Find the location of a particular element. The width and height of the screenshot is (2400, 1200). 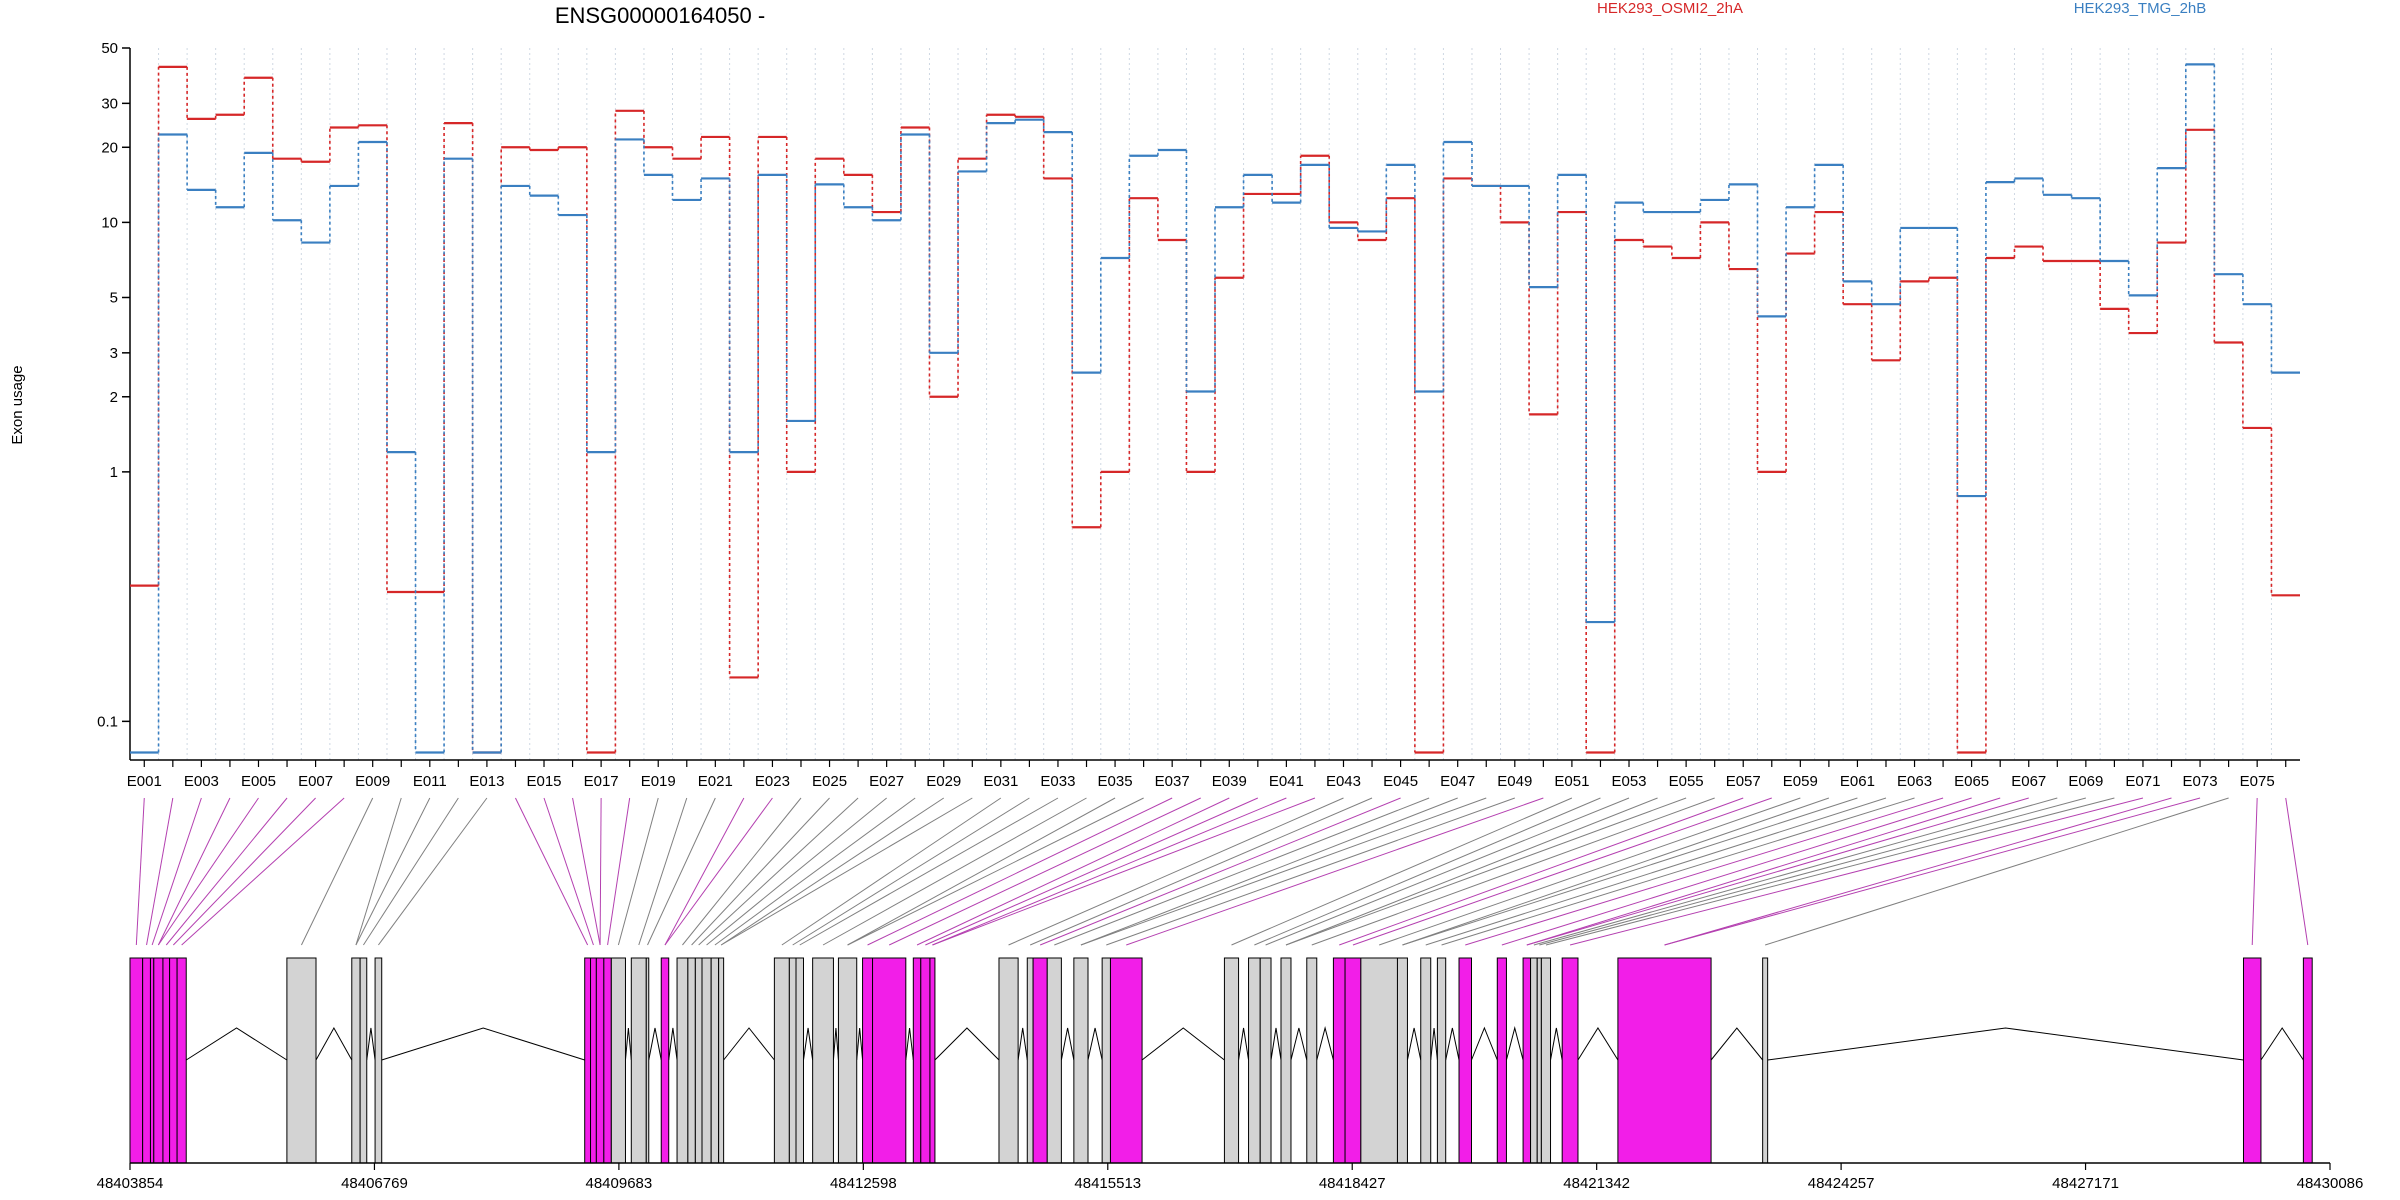

x-tick-label: E049 is located at coordinates (1514, 781).